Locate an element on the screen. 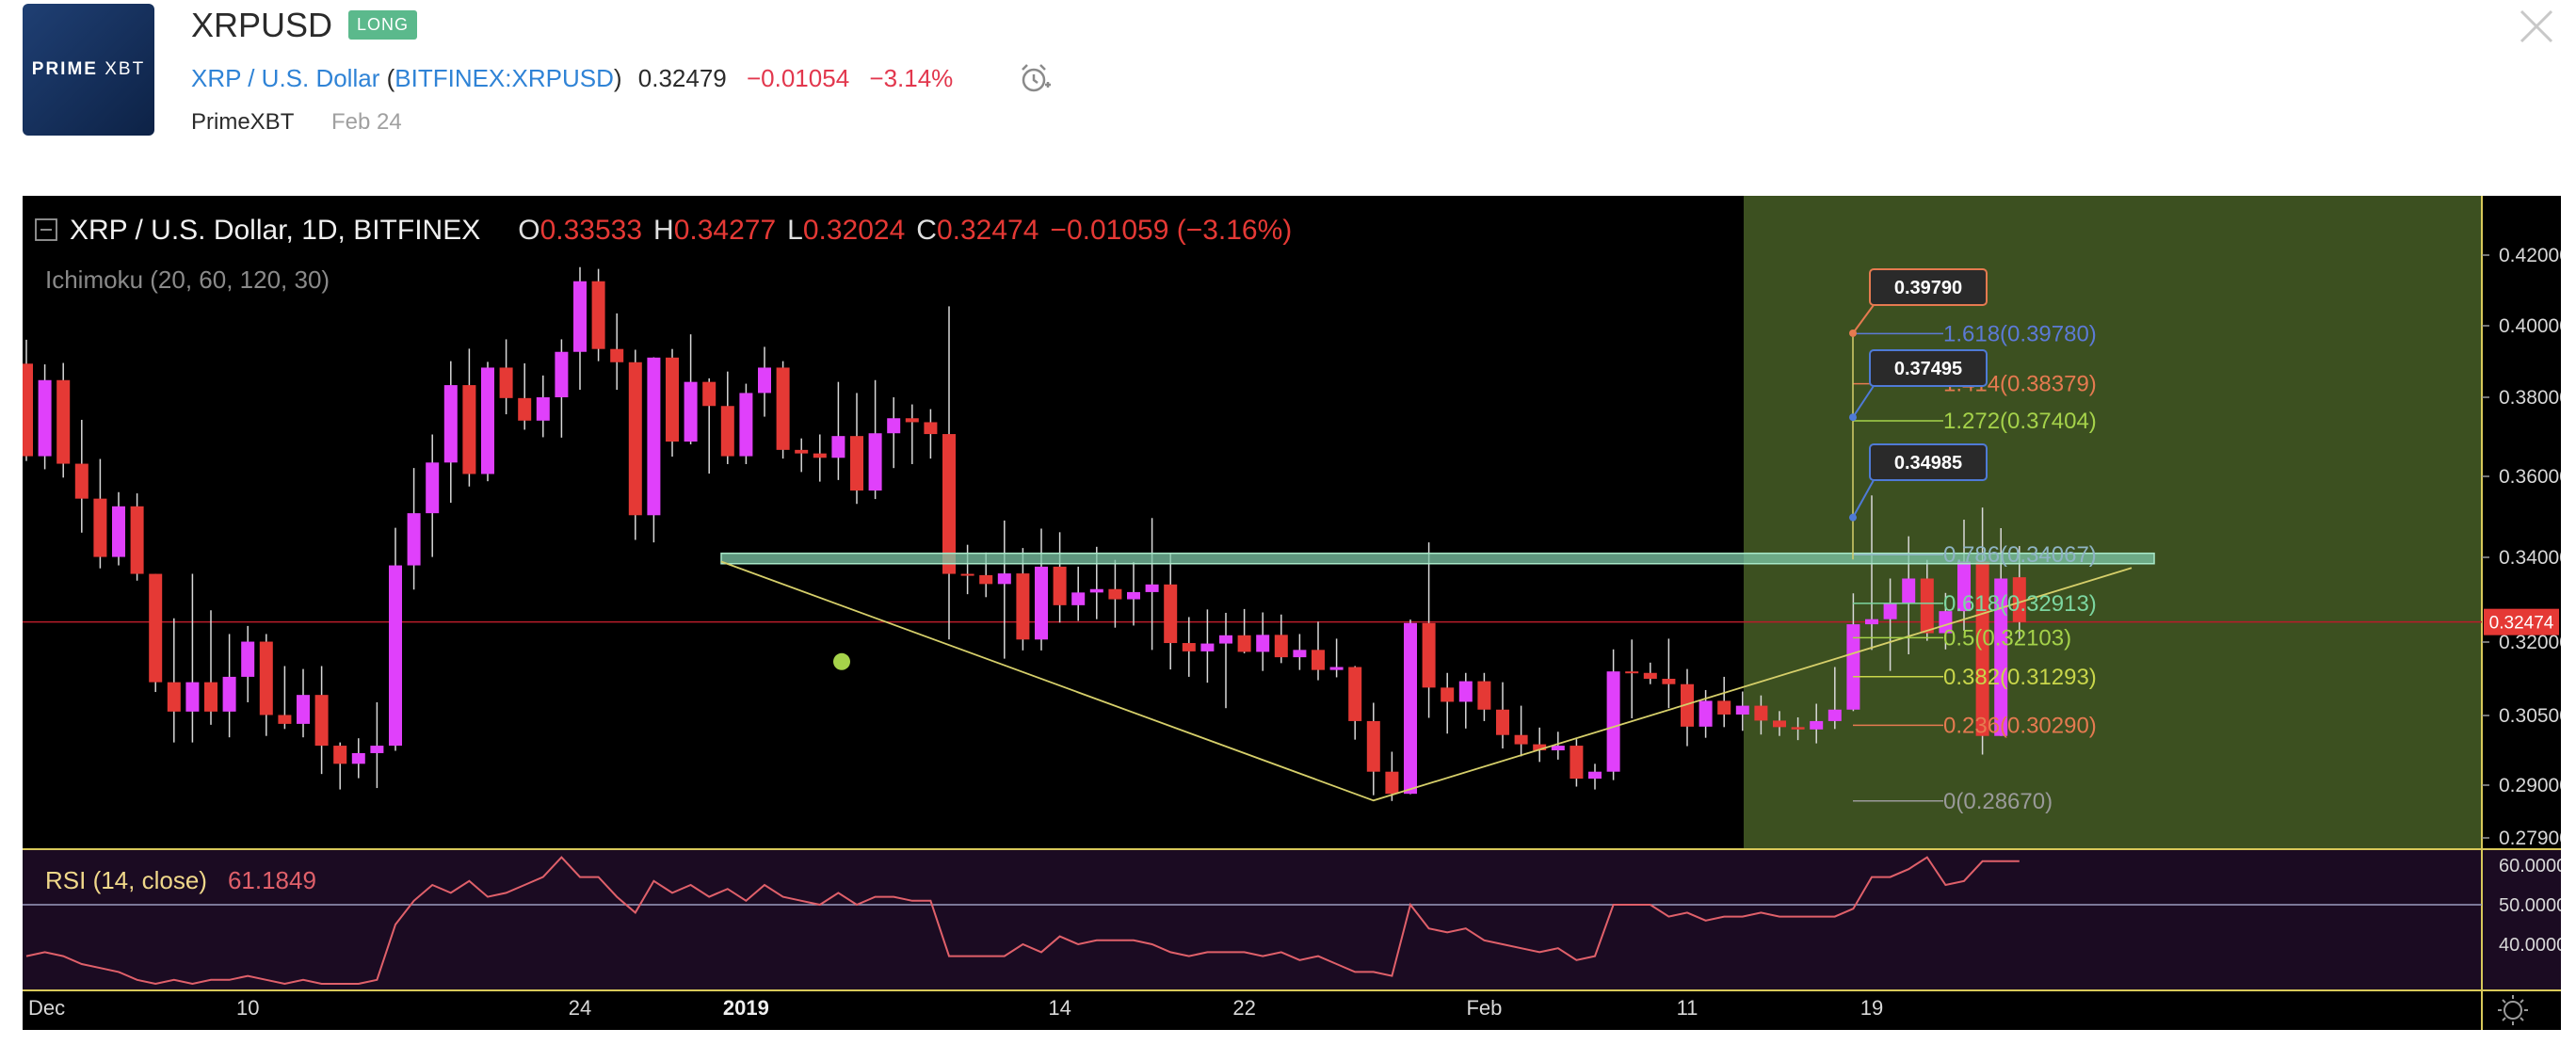  rsi-axis: 60.0000 50.0000 40.0000 is located at coordinates (2530, 906).